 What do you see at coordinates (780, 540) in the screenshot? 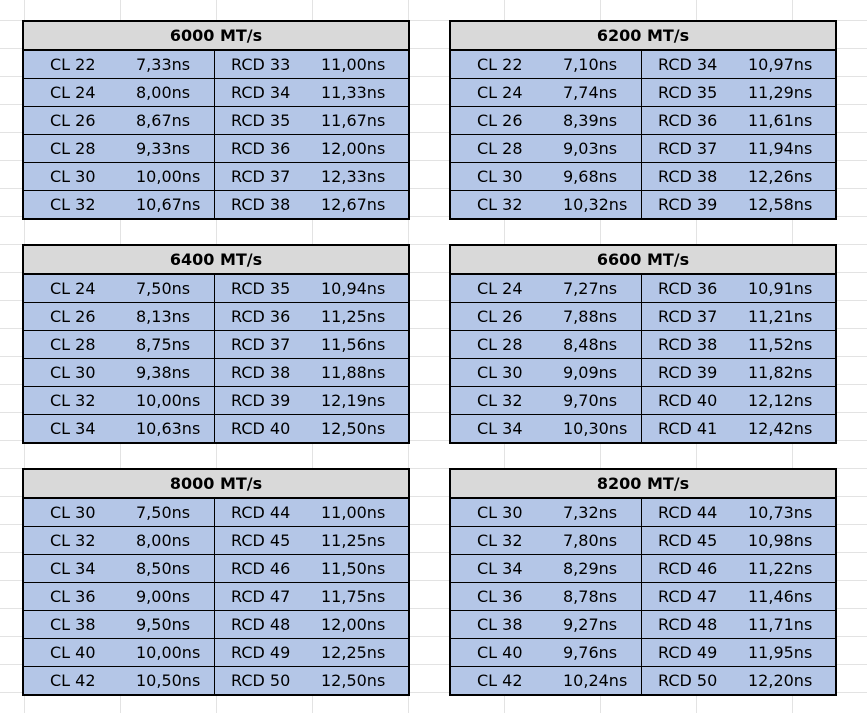
I see `rcd-ns-cell: 10,98ns` at bounding box center [780, 540].